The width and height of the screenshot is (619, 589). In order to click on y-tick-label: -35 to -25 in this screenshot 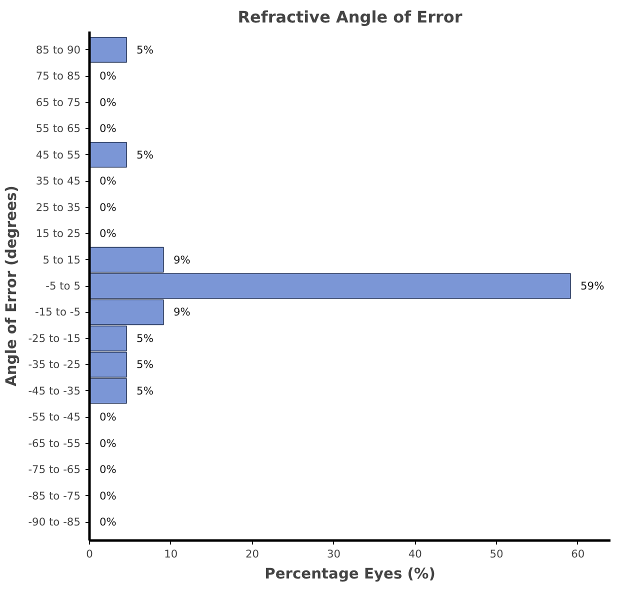, I will do `click(54, 365)`.